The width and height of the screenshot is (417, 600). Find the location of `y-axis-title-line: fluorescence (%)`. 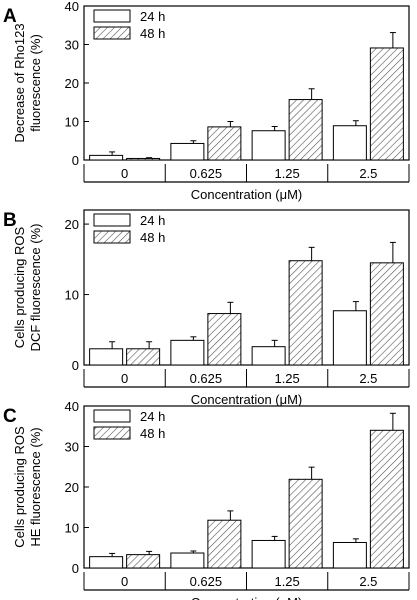

y-axis-title-line: fluorescence (%) is located at coordinates (35, 83).